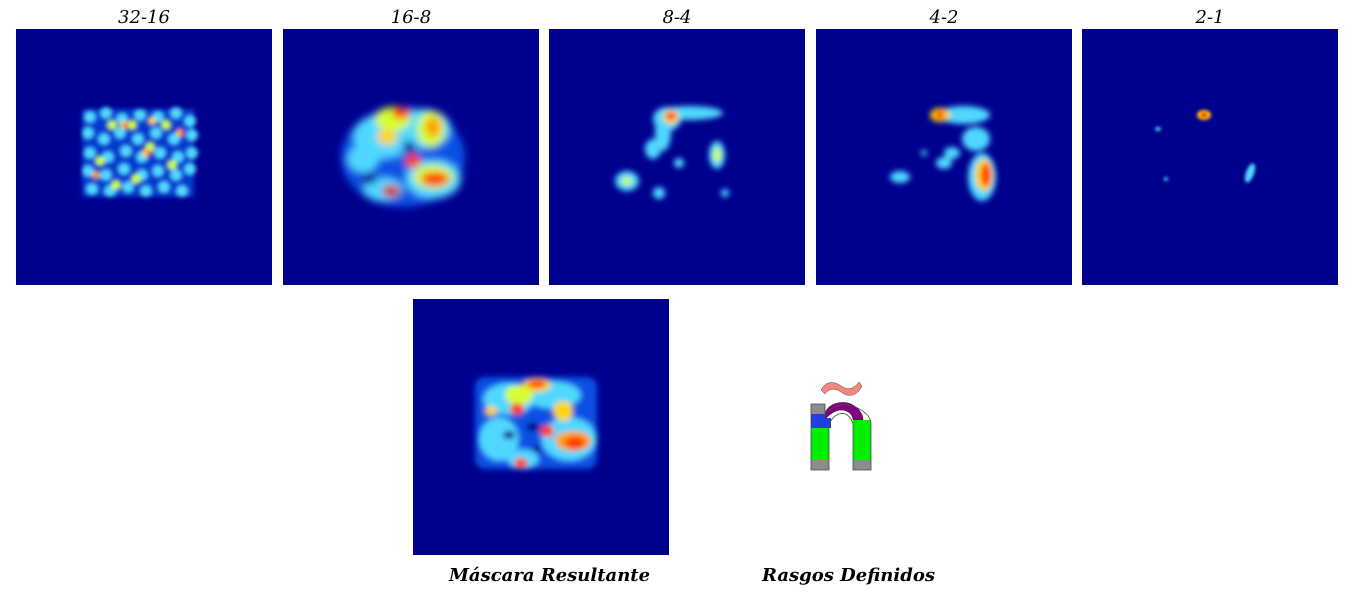 Image resolution: width=1354 pixels, height=597 pixels. What do you see at coordinates (1210, 17) in the screenshot?
I see `panel-title-2-1: 2-1` at bounding box center [1210, 17].